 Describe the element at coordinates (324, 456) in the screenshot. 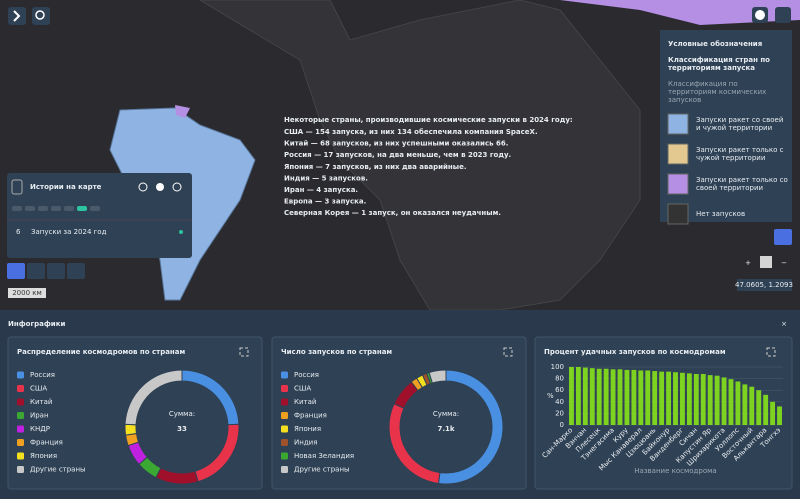

I see `legend-label: Новая Зеландия` at that location.